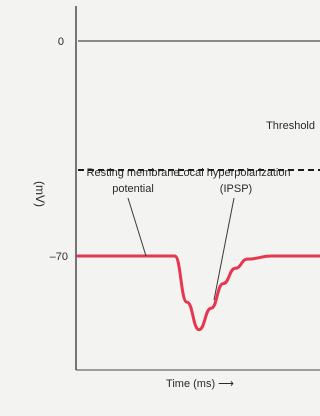  What do you see at coordinates (133, 173) in the screenshot?
I see `resting-label-line1: Resting membrane` at bounding box center [133, 173].